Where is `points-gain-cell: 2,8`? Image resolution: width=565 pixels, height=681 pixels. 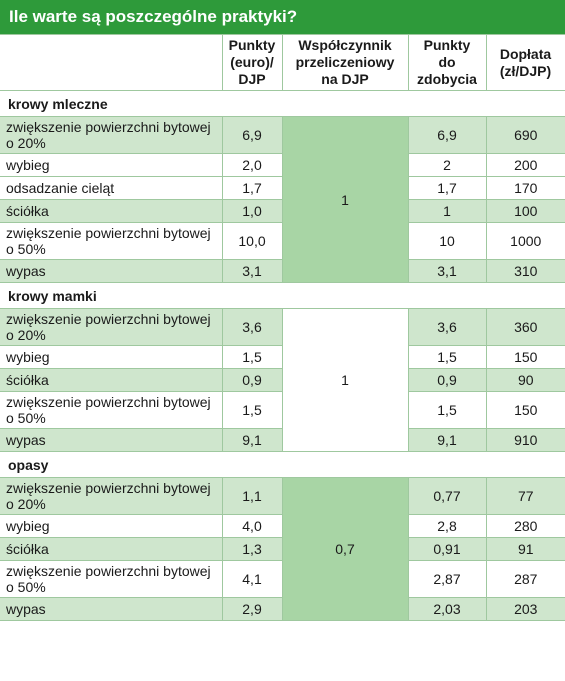 points-gain-cell: 2,8 is located at coordinates (447, 526).